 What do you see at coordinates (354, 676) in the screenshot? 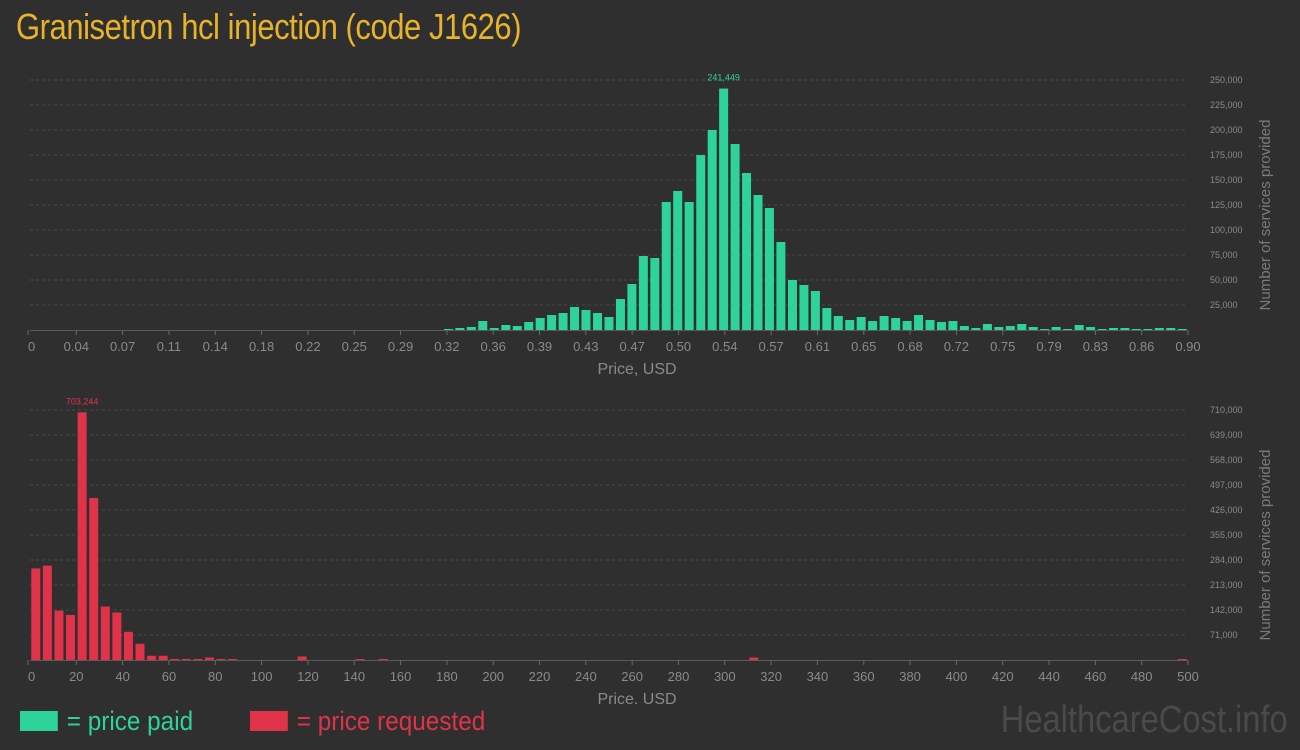
I see `x-tick-label: 140` at bounding box center [354, 676].